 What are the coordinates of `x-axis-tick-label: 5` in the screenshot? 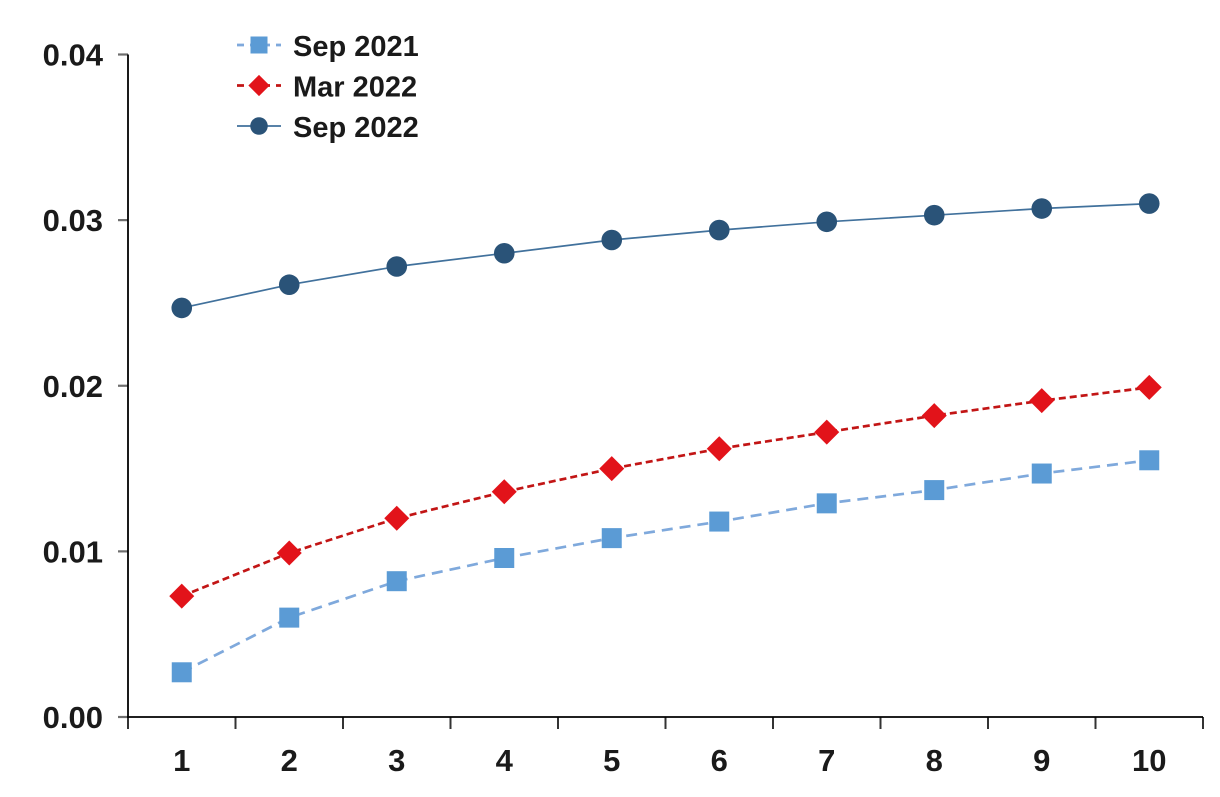 It's located at (611, 760).